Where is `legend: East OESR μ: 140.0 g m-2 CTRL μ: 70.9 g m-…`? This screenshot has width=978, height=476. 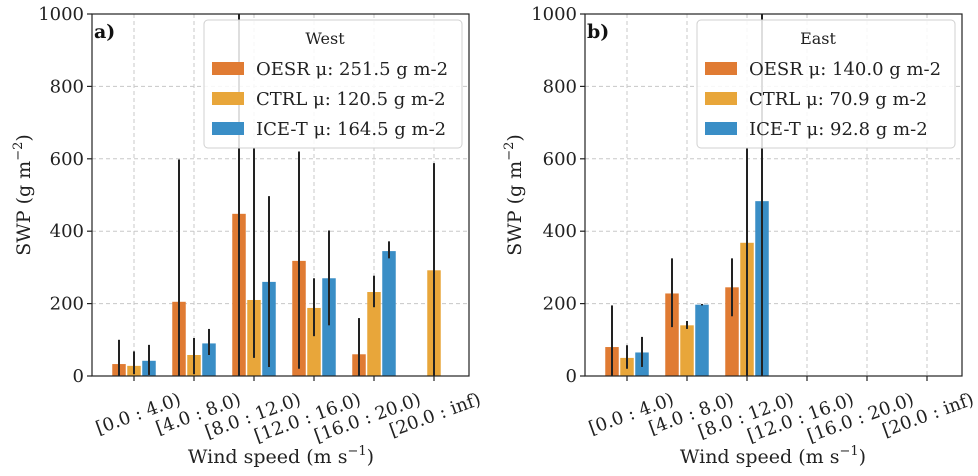 legend: East OESR μ: 140.0 g m-2 CTRL μ: 70.9 g m-… is located at coordinates (826, 84).